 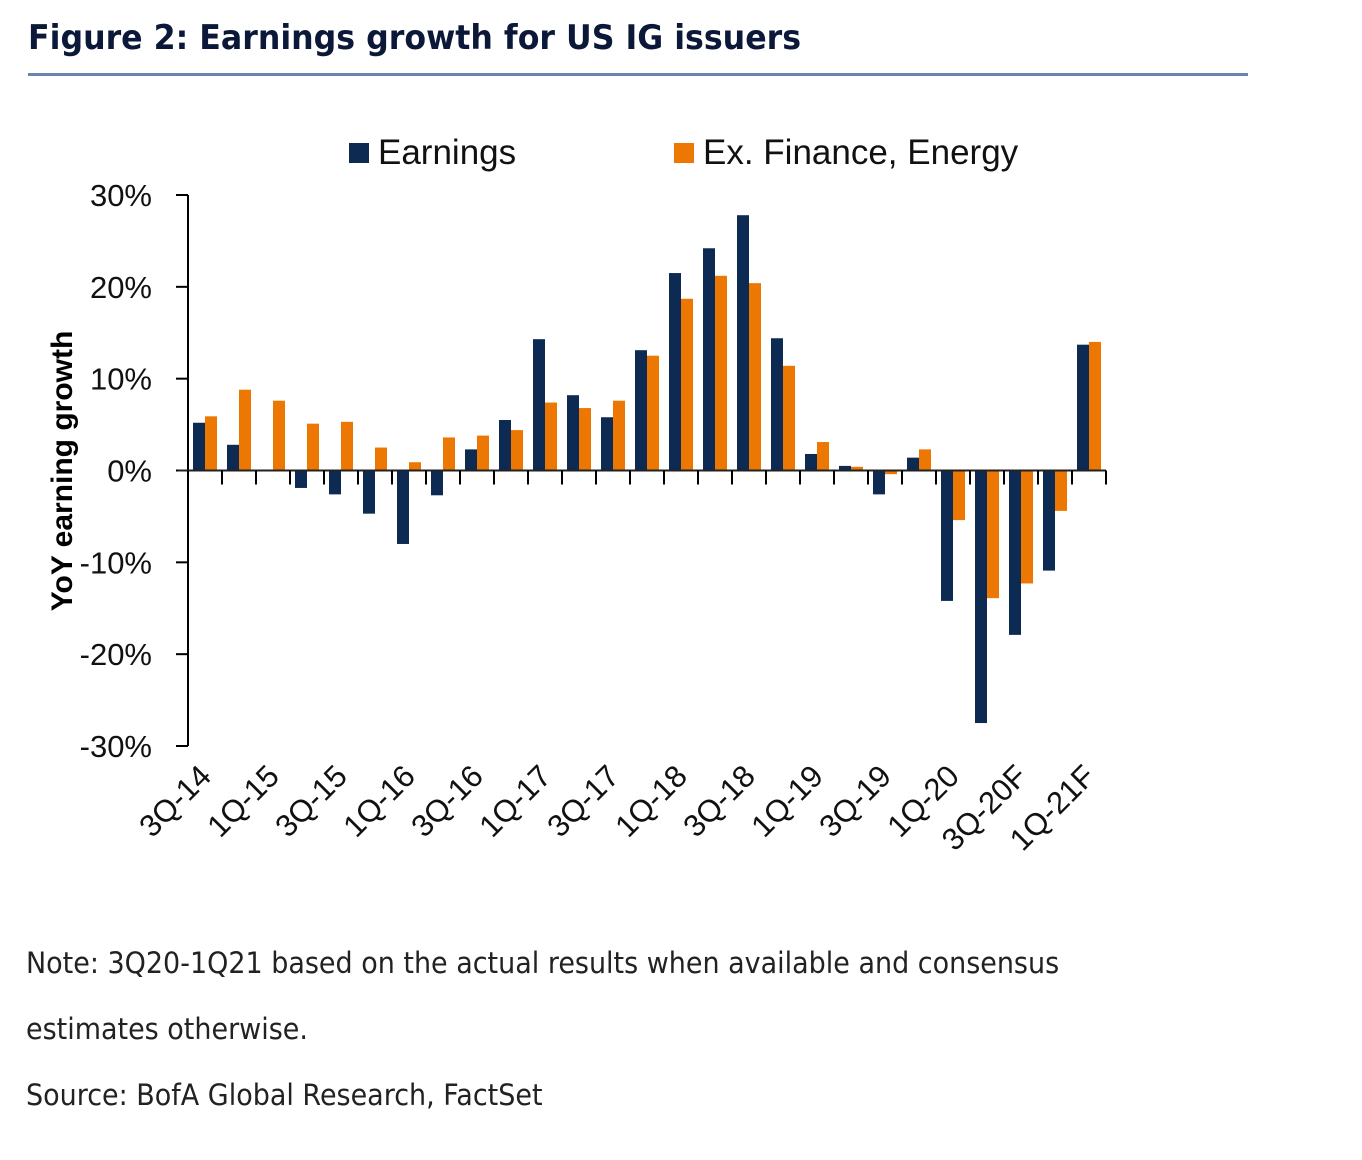 What do you see at coordinates (447, 801) in the screenshot?
I see `x-tick-label: 3Q-16` at bounding box center [447, 801].